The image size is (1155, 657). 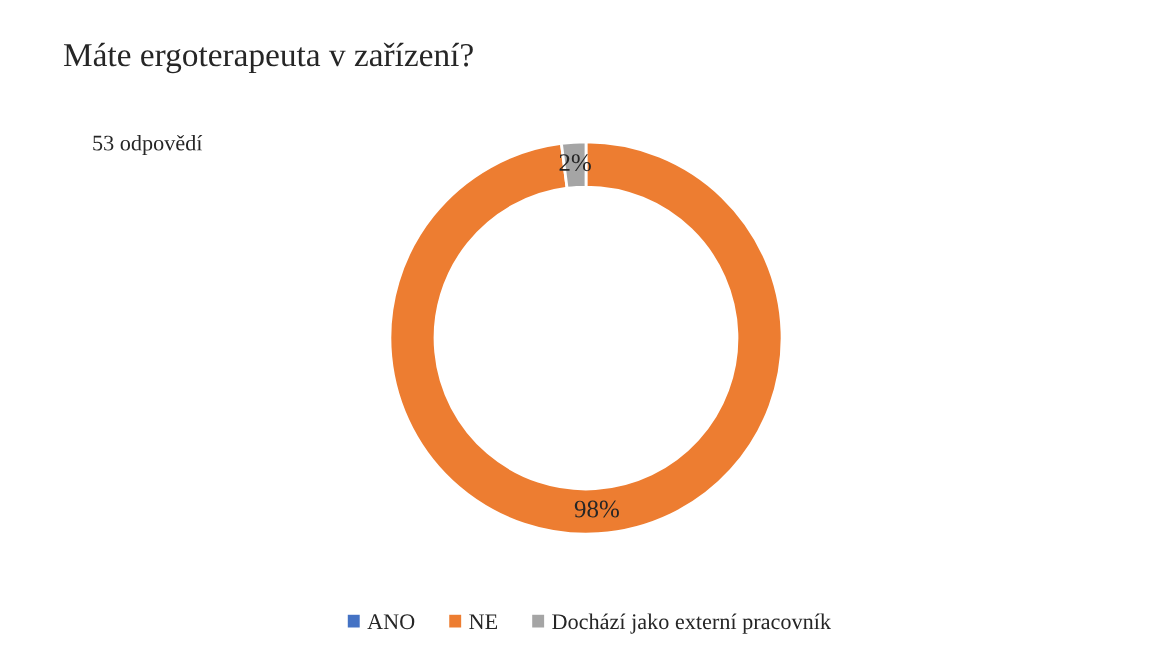 What do you see at coordinates (692, 623) in the screenshot?
I see `legend-label: Dochází jako externí pracovník` at bounding box center [692, 623].